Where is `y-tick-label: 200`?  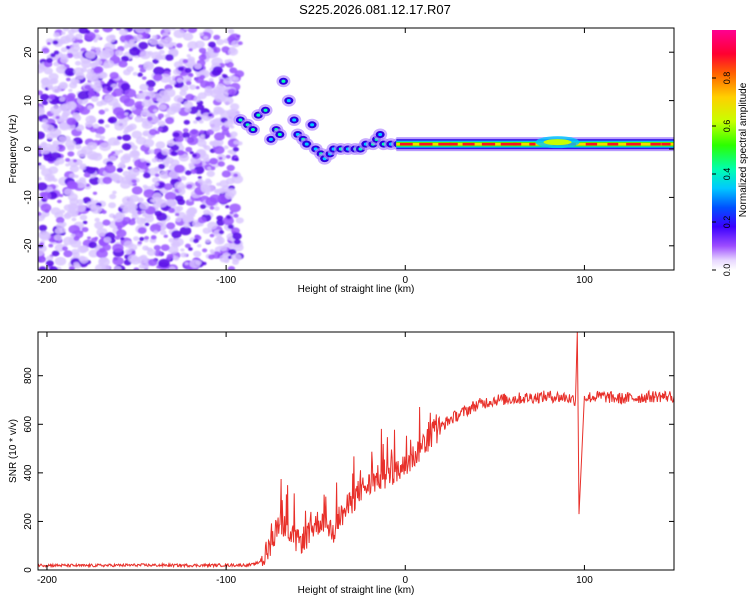 y-tick-label: 200 is located at coordinates (28, 521).